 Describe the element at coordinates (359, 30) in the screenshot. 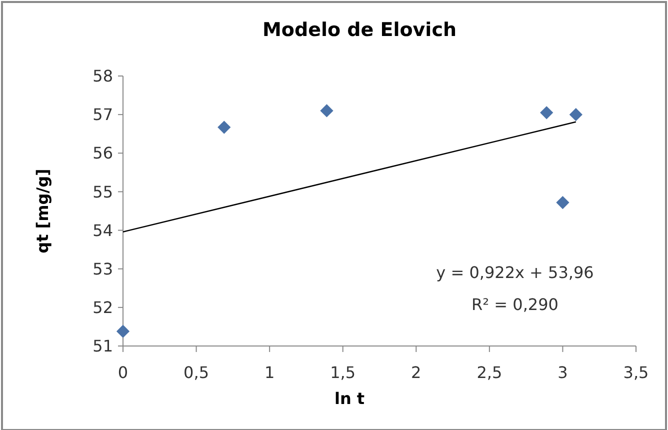

I see `chart-title: Modelo de Elovich` at that location.